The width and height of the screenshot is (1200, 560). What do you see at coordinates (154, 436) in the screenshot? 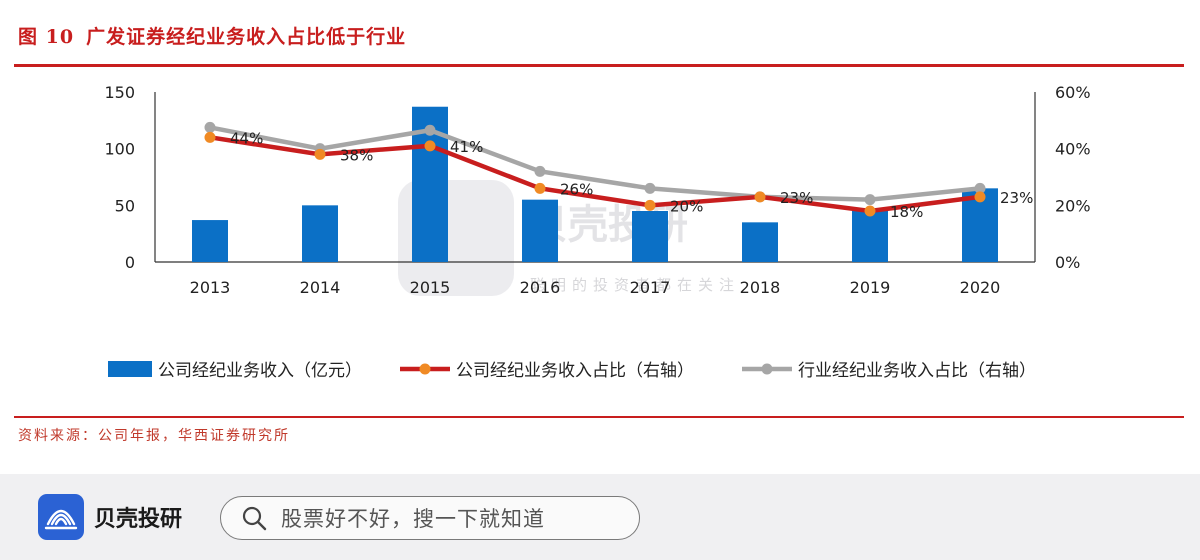
I see `source-note: 资料来源：公司年报，华西证券研究所` at bounding box center [154, 436].